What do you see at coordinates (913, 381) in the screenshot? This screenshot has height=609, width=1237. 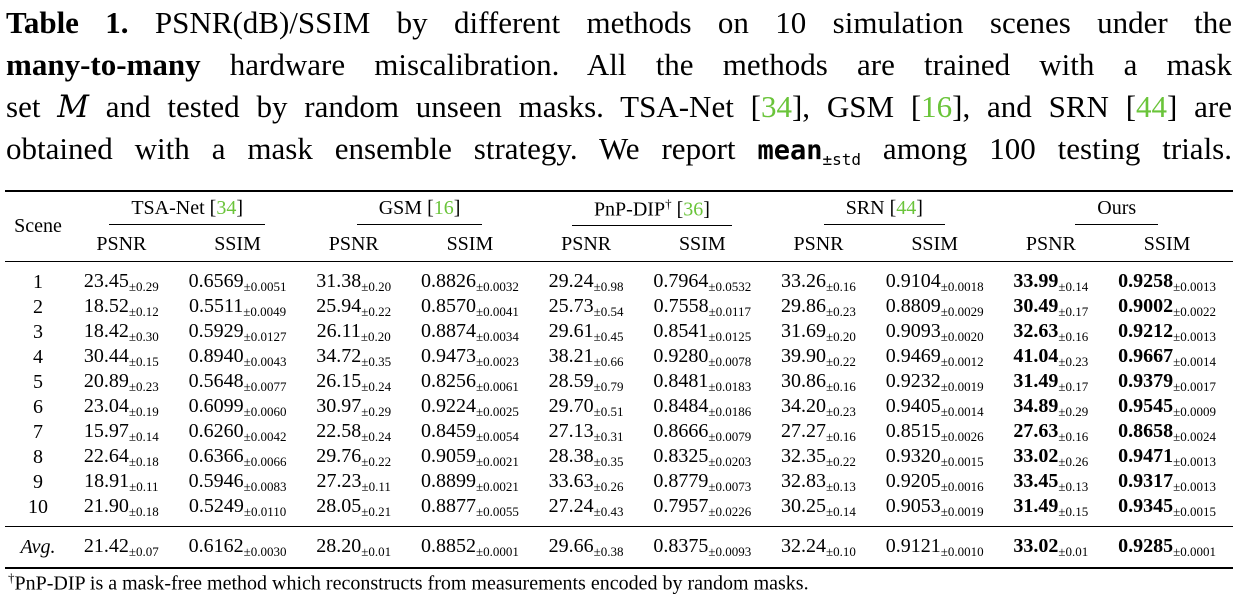 I see `mean-value: 0.9232` at bounding box center [913, 381].